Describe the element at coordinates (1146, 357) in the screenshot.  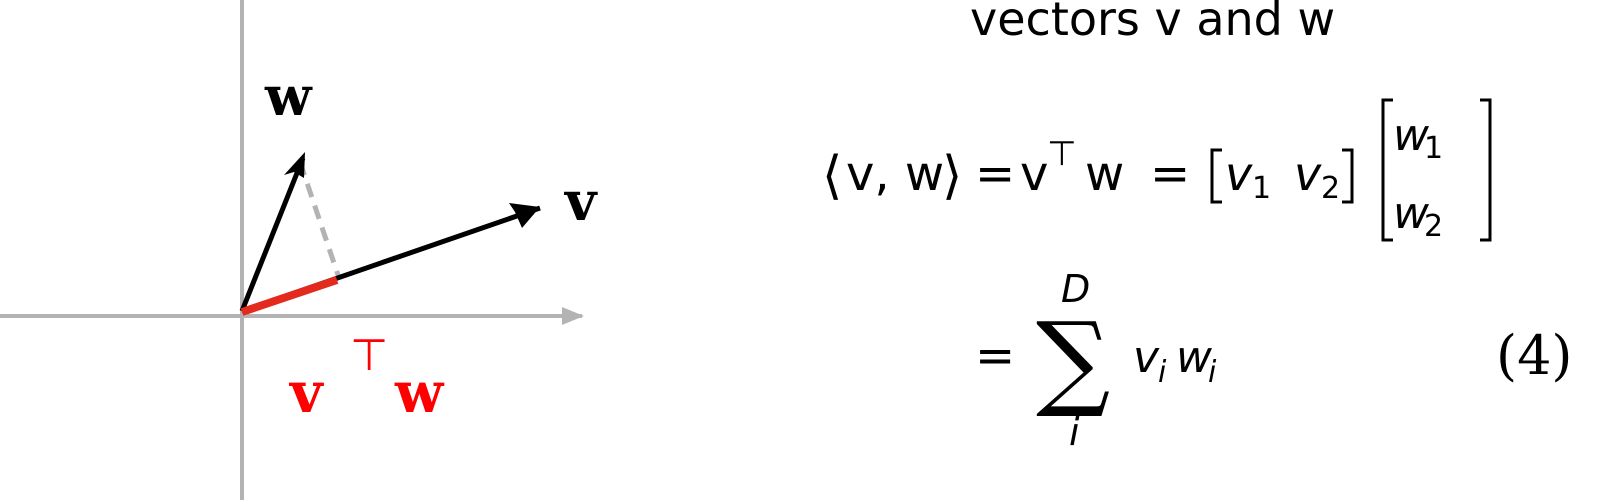
I see `term-v: v` at that location.